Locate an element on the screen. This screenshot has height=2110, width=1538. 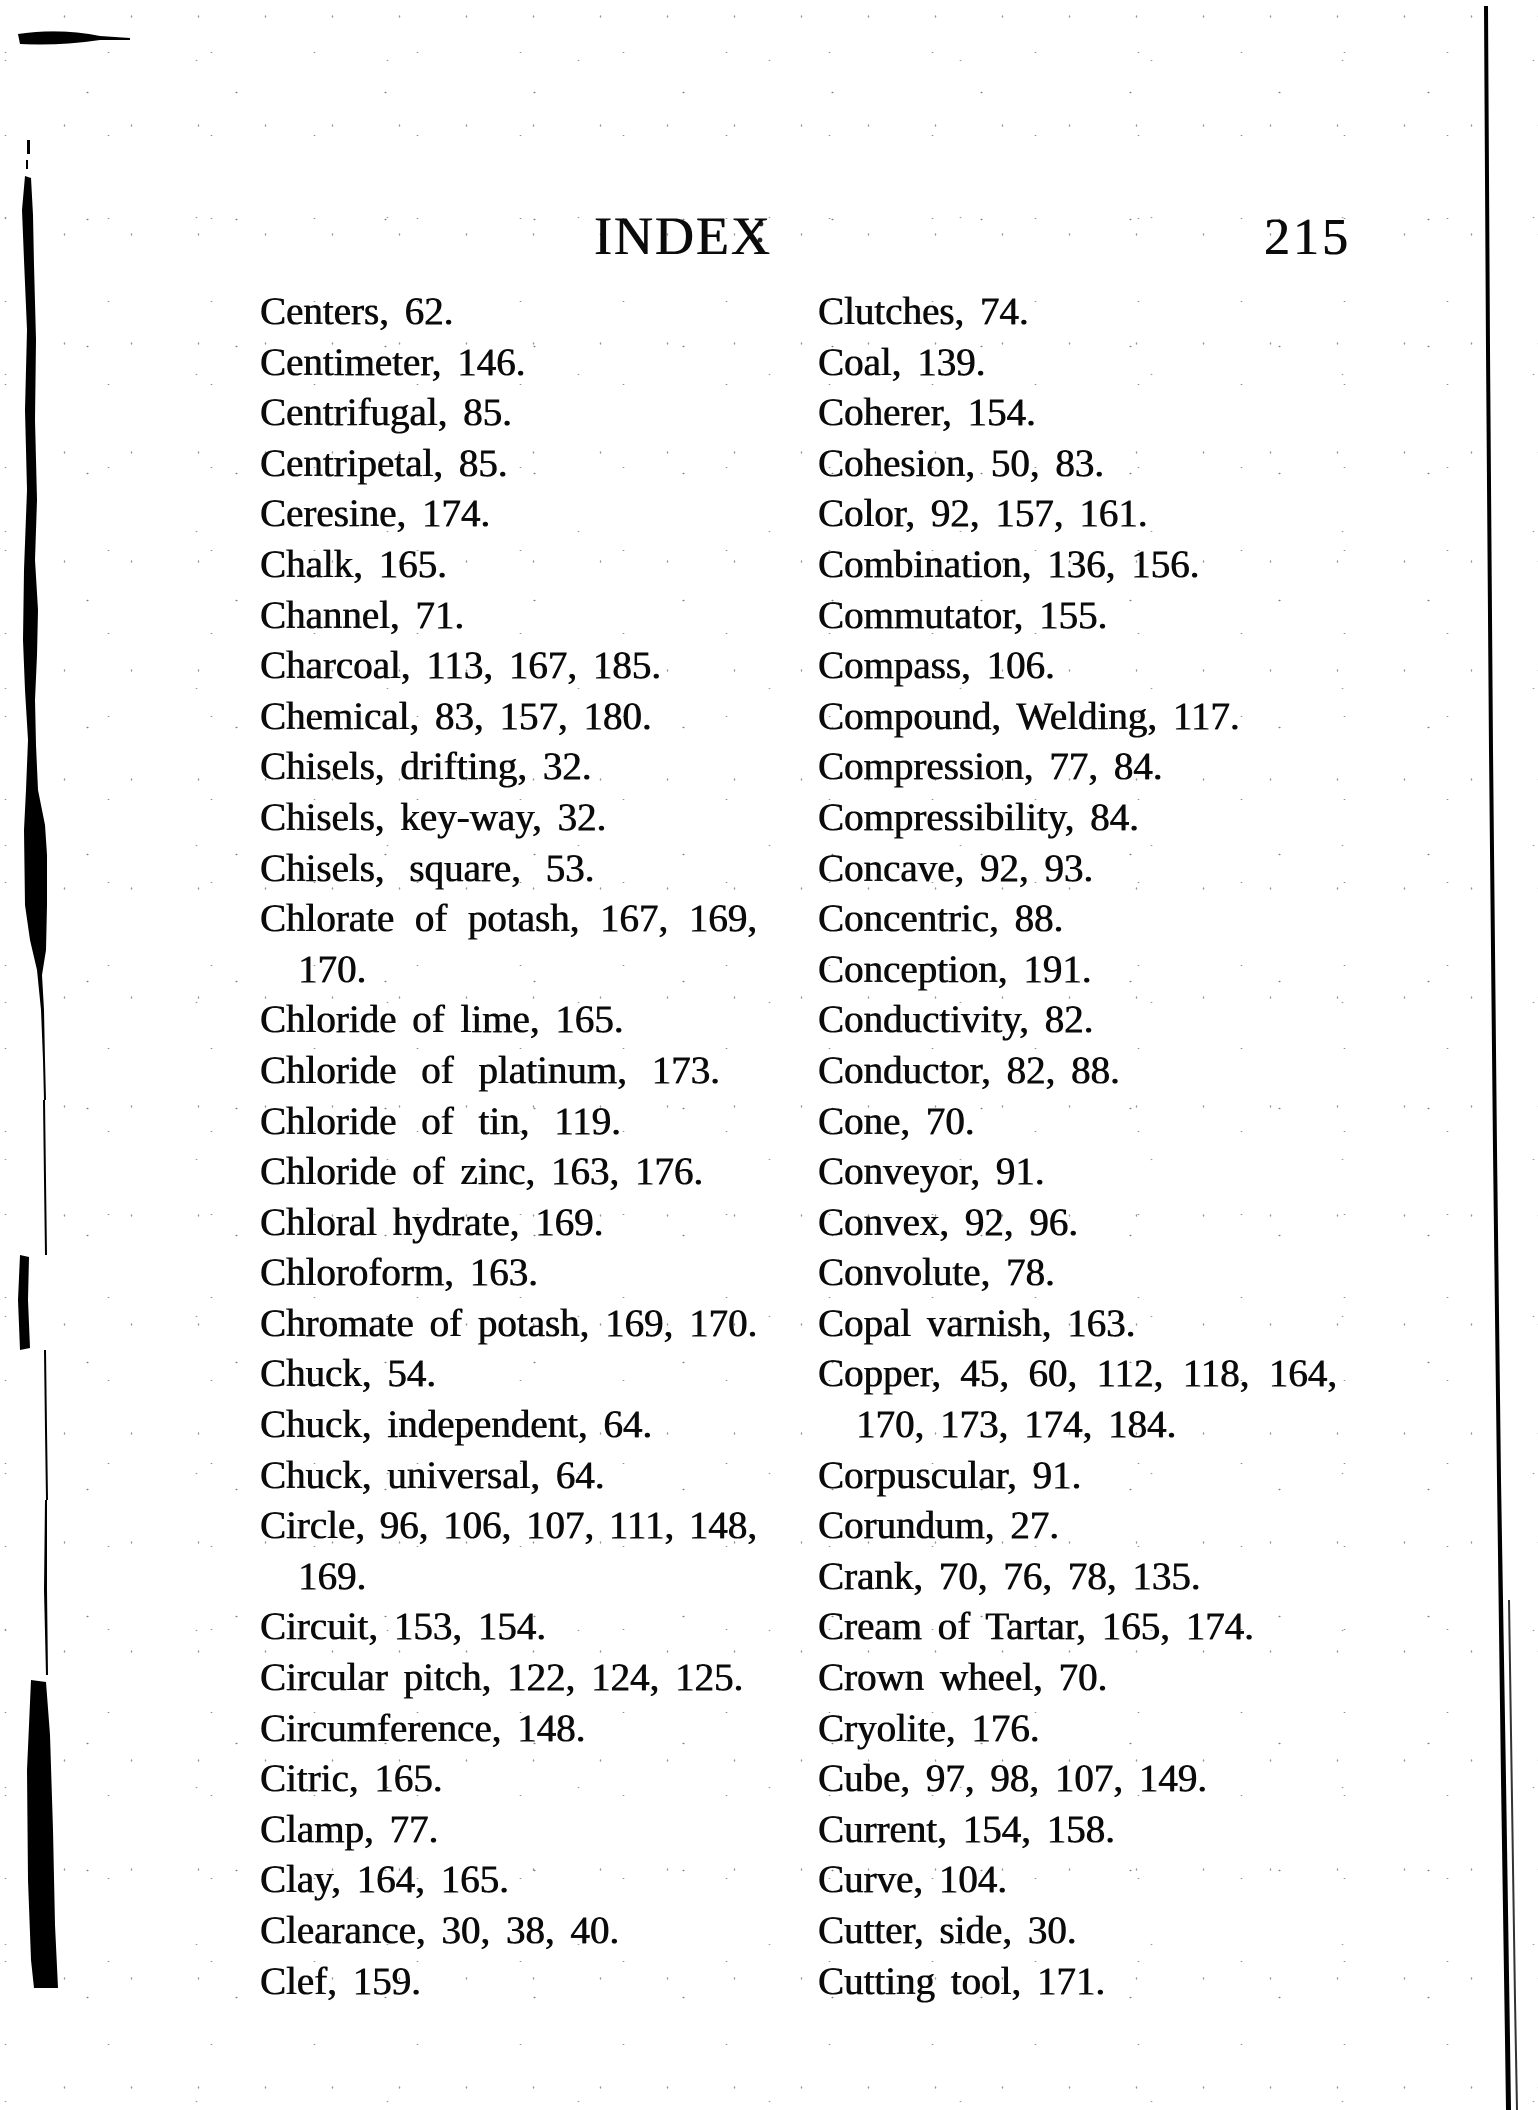
index-entry-line: Clutches, 74. is located at coordinates (923, 311).